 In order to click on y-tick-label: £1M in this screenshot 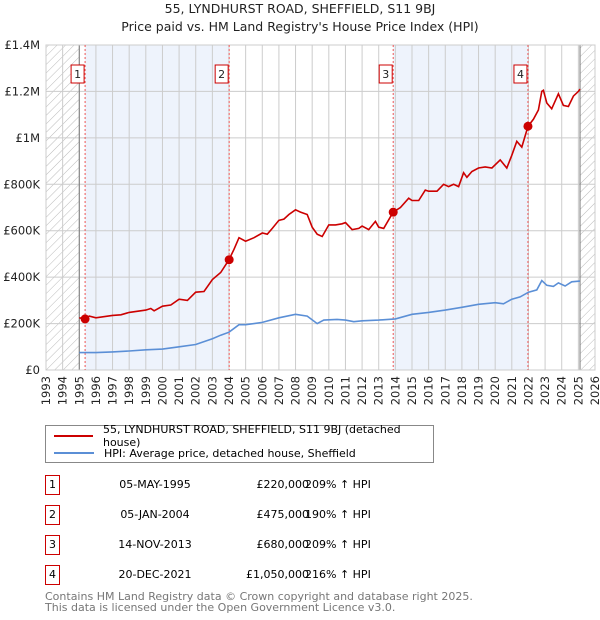, I will do `click(27, 138)`.